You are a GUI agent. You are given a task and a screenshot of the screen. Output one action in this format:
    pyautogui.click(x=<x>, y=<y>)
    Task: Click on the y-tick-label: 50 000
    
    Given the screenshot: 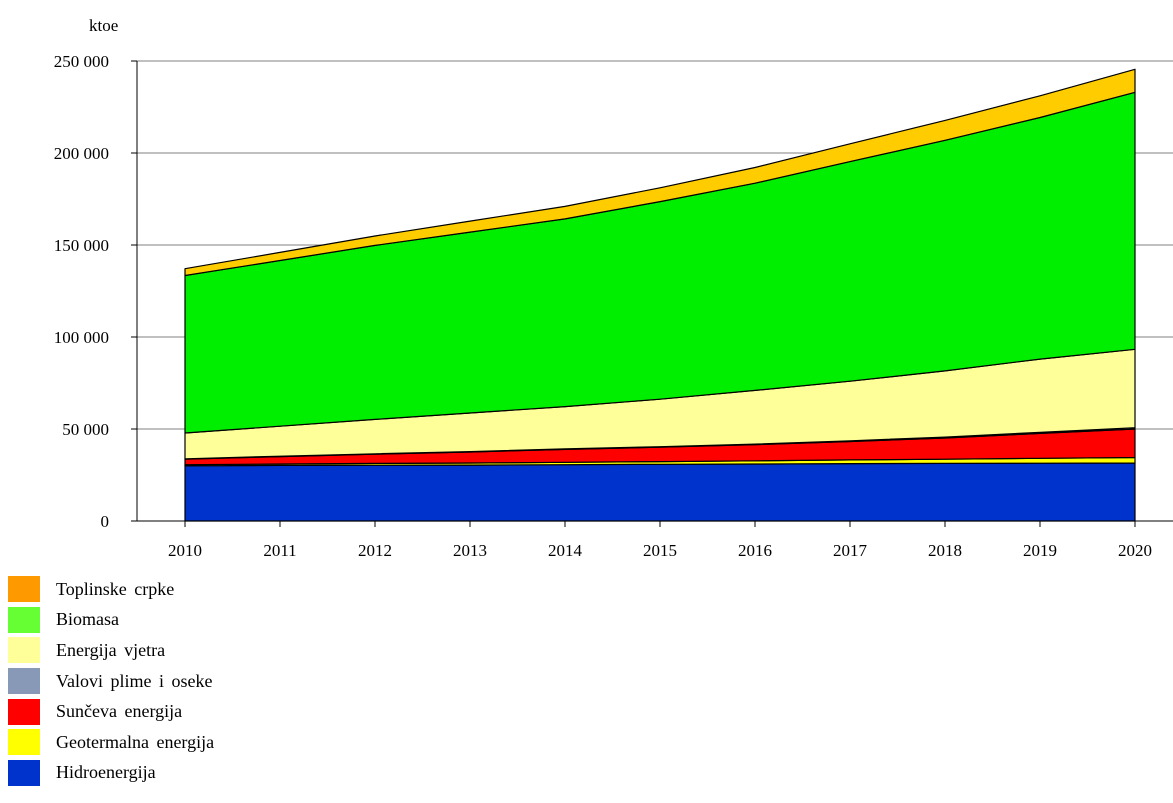 What is the action you would take?
    pyautogui.click(x=85, y=429)
    